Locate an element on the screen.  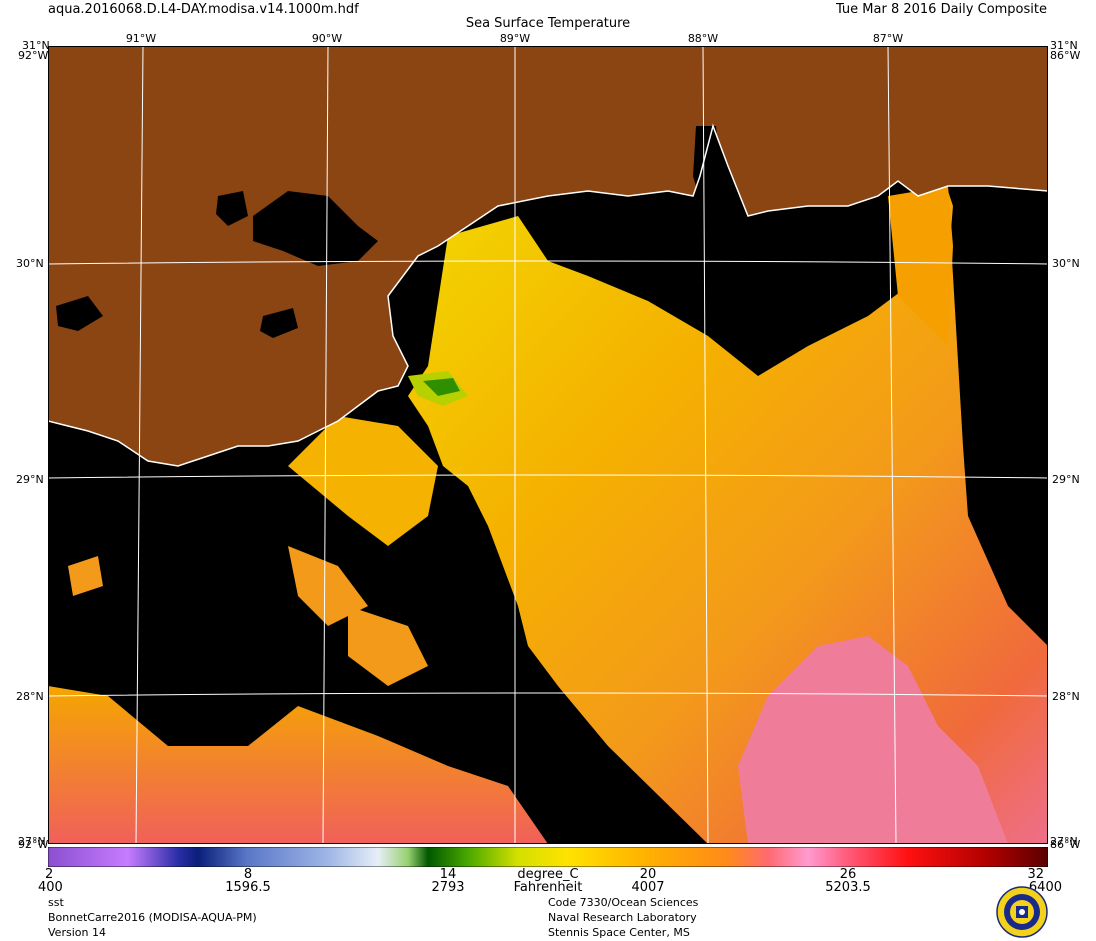
corner-br-lat: 27°N is located at coordinates (1064, 841).